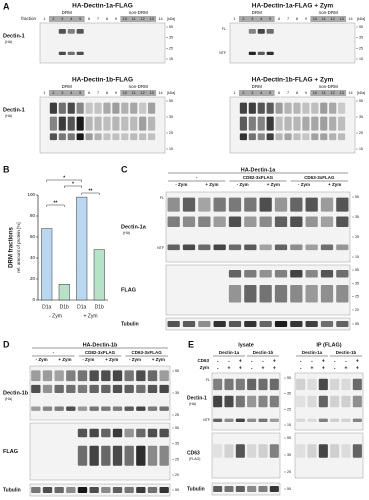 Image resolution: width=369 pixels, height=500 pixels. I want to click on lane-number: 8, so click(297, 19).